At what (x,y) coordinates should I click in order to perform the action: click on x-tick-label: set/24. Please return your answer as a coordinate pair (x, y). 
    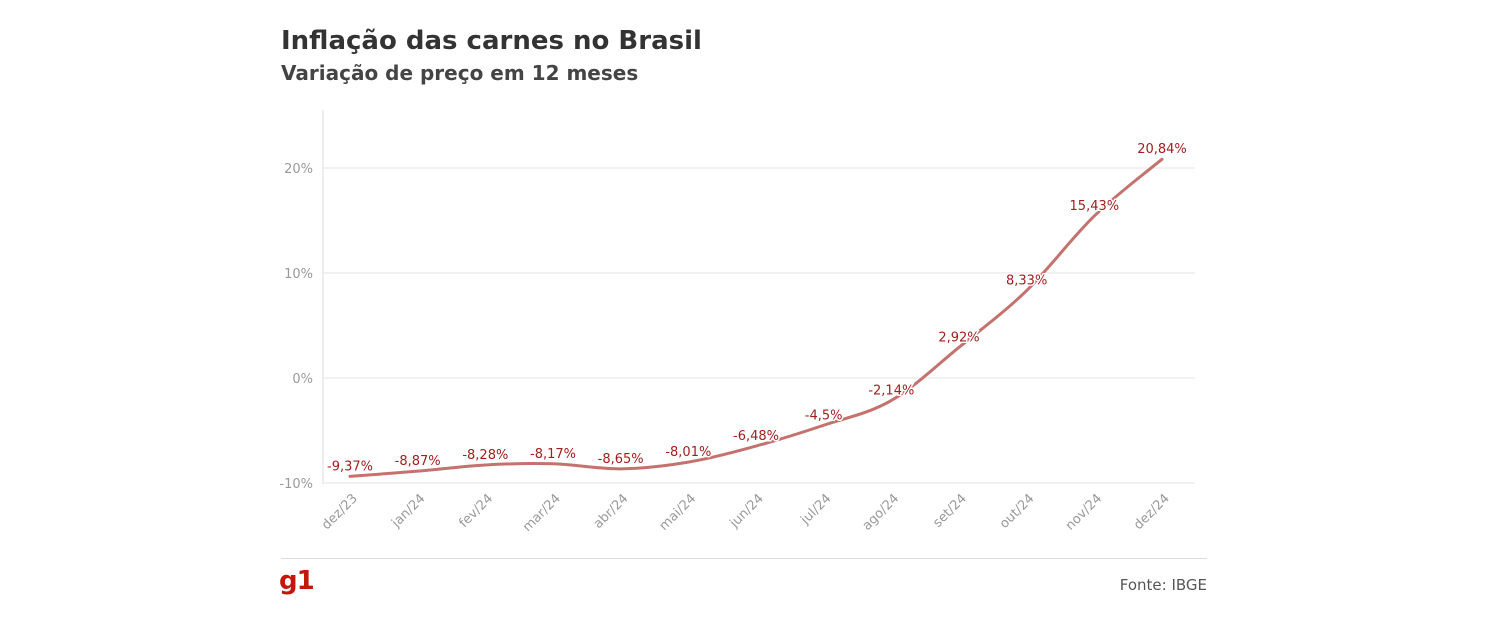
    Looking at the image, I should click on (949, 510).